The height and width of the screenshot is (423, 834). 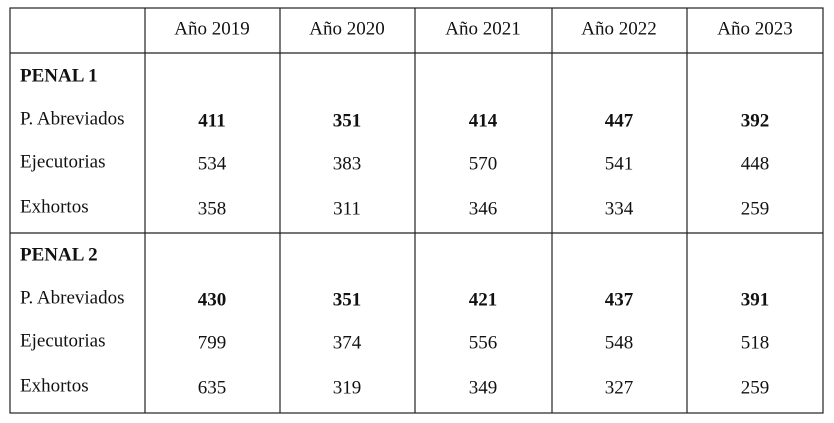 What do you see at coordinates (755, 163) in the screenshot?
I see `cell-value: 448` at bounding box center [755, 163].